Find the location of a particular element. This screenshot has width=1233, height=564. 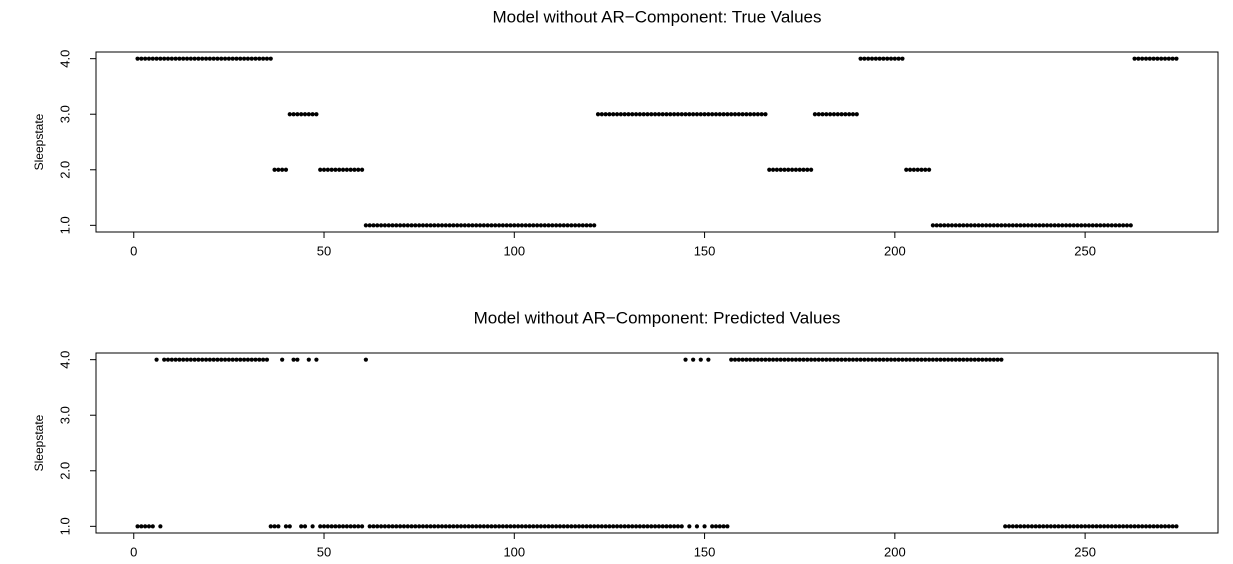

x-tick-label: 150 is located at coordinates (705, 250).